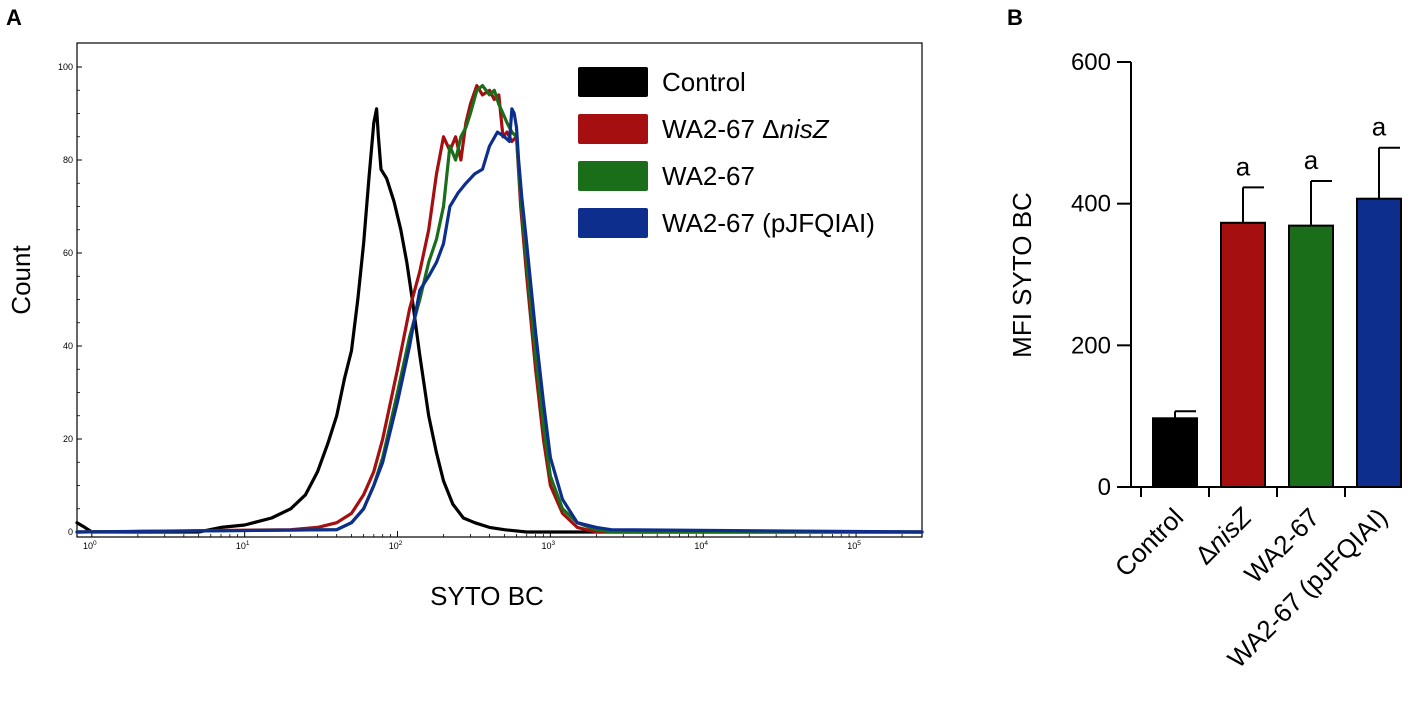 The height and width of the screenshot is (721, 1417). Describe the element at coordinates (68, 253) in the screenshot. I see `histogram-y-tick-label: 60` at that location.